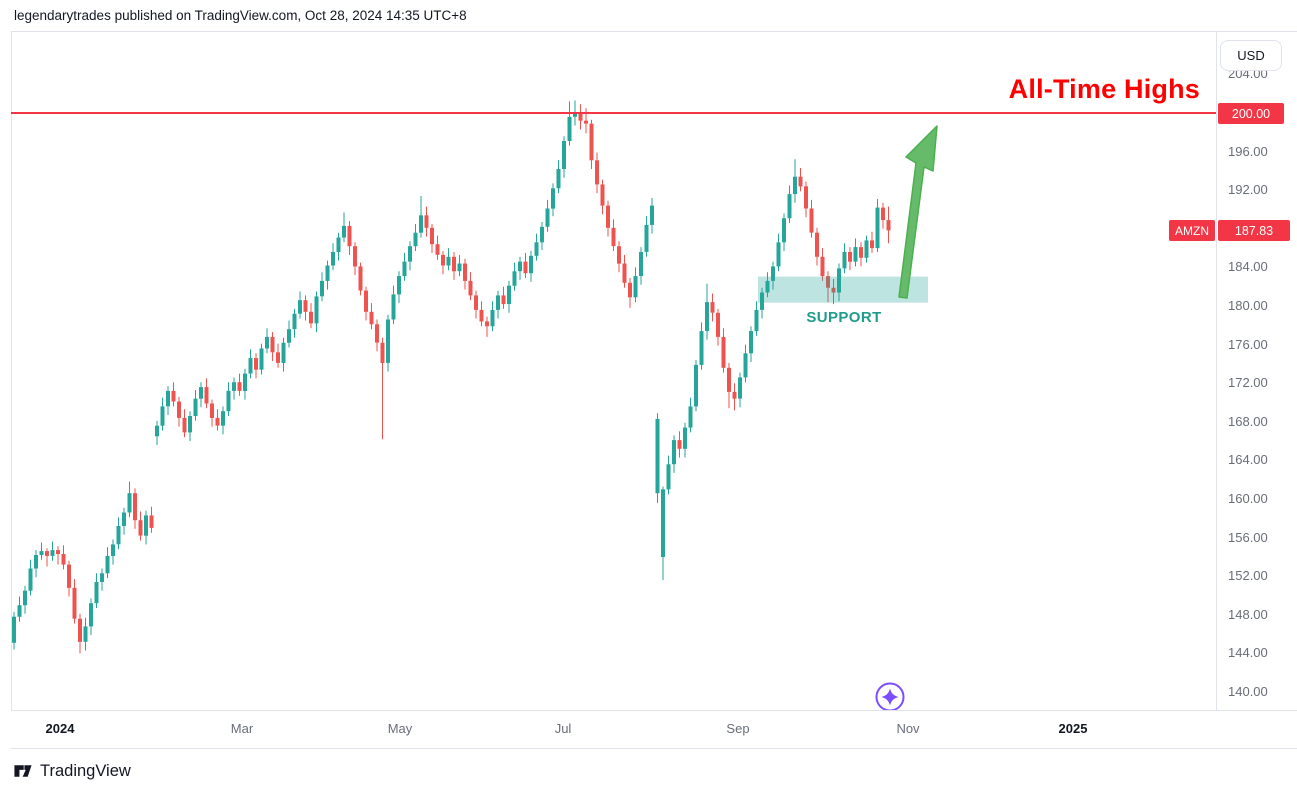 This screenshot has height=792, width=1297. Describe the element at coordinates (654, 748) in the screenshot. I see `bottom-border` at that location.